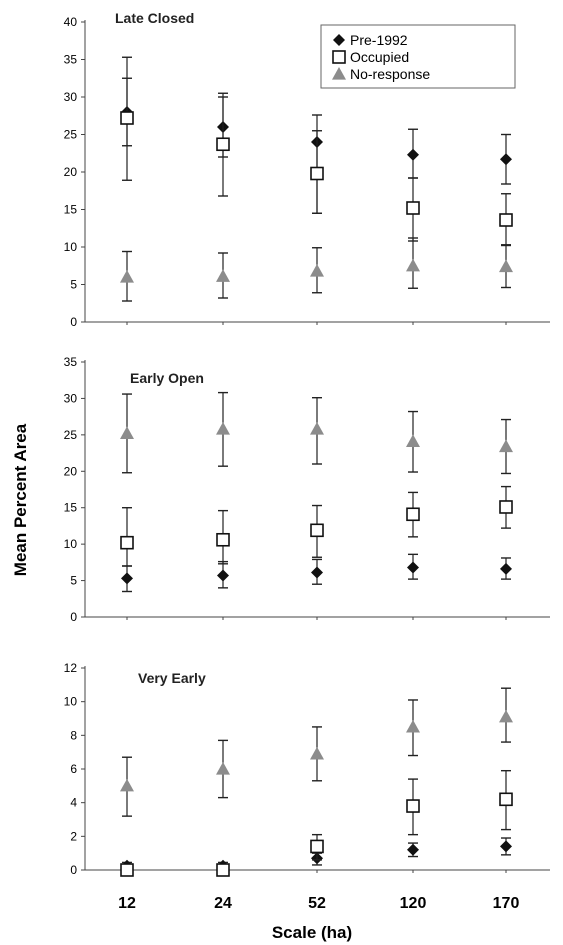 The width and height of the screenshot is (563, 945). Describe the element at coordinates (418, 56) in the screenshot. I see `legend-box` at that location.